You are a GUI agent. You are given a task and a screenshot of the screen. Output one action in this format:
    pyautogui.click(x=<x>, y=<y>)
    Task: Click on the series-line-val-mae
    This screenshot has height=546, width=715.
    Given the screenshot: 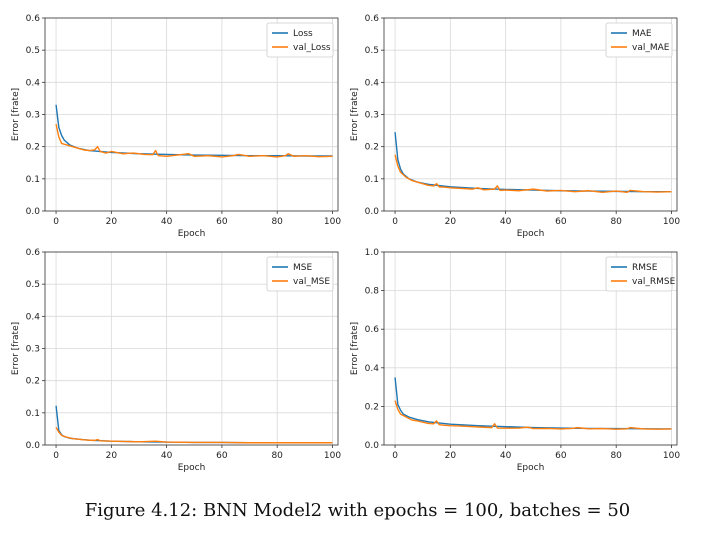 What is the action you would take?
    pyautogui.click(x=533, y=174)
    